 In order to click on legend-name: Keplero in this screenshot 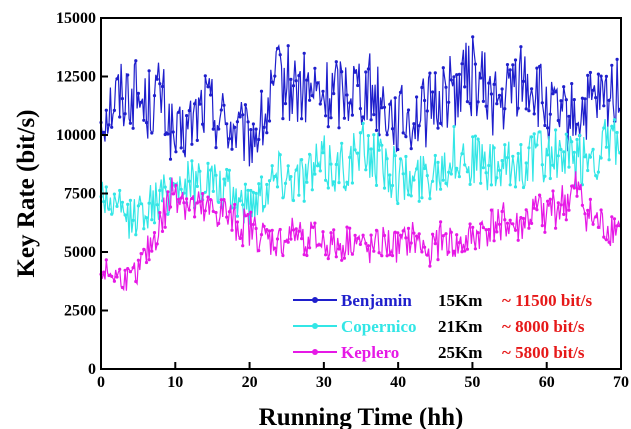, I will do `click(370, 352)`.